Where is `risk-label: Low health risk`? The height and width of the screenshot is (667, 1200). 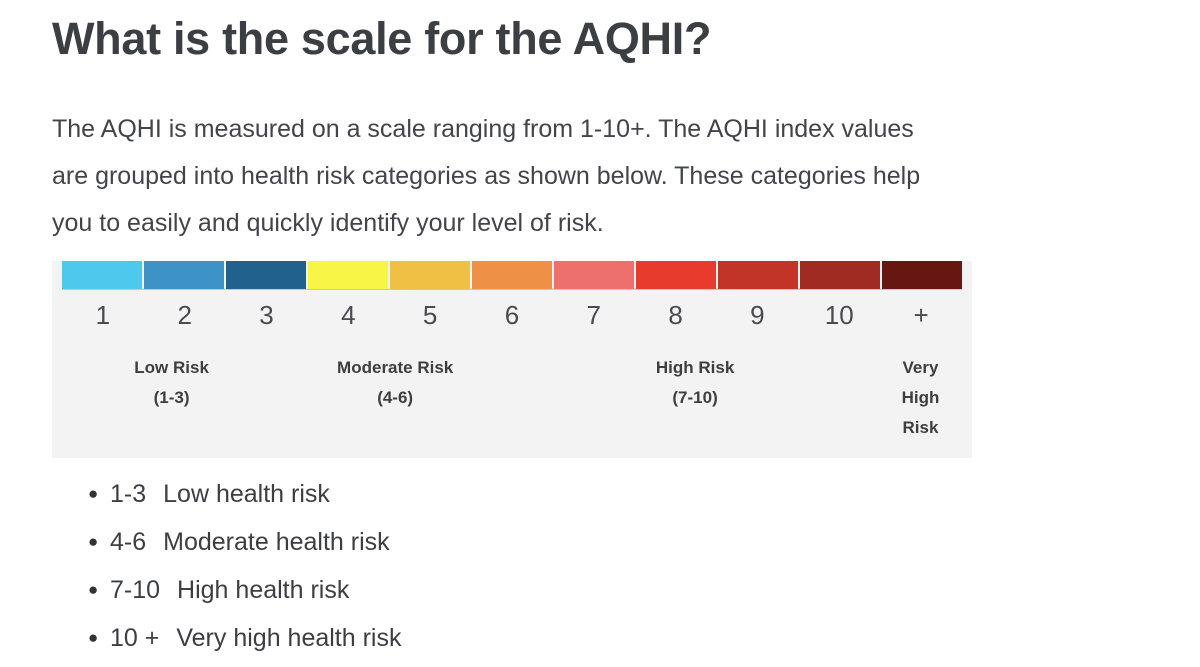 risk-label: Low health risk is located at coordinates (246, 494).